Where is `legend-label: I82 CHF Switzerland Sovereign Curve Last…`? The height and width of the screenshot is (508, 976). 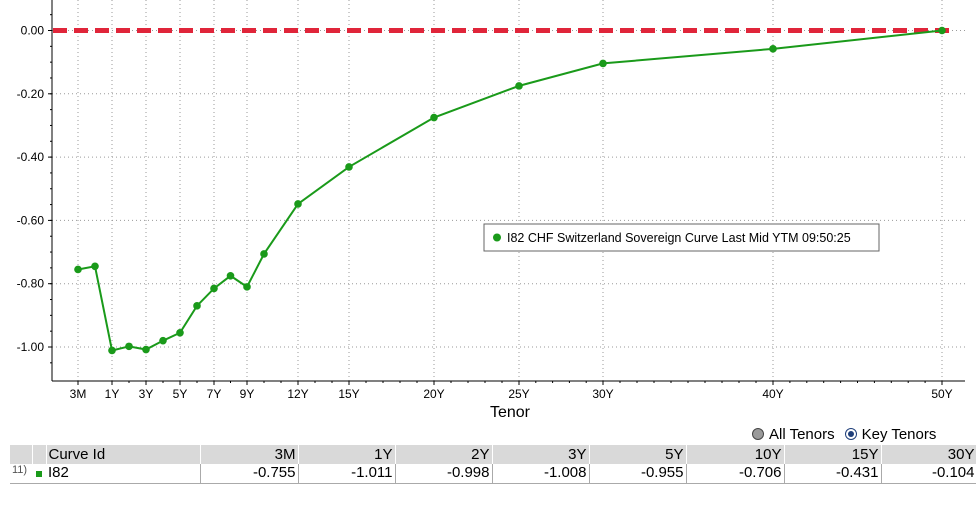
legend-label: I82 CHF Switzerland Sovereign Curve Last… is located at coordinates (679, 238).